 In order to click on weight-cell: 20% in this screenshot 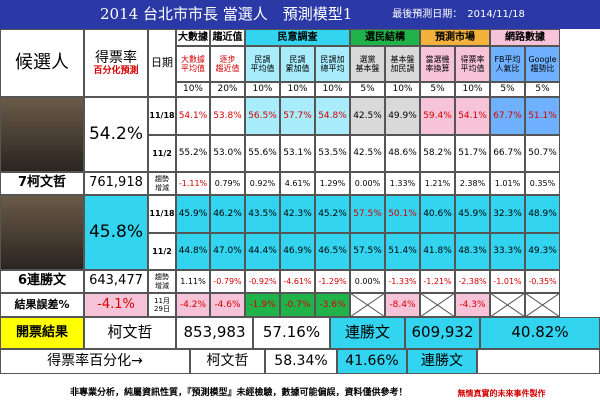, I will do `click(227, 89)`.